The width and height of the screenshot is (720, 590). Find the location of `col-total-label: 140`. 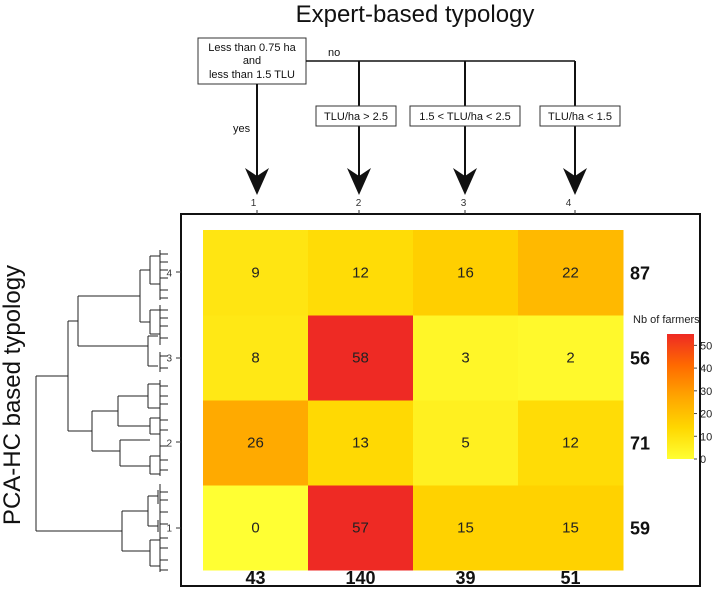

col-total-label: 140 is located at coordinates (360, 578).